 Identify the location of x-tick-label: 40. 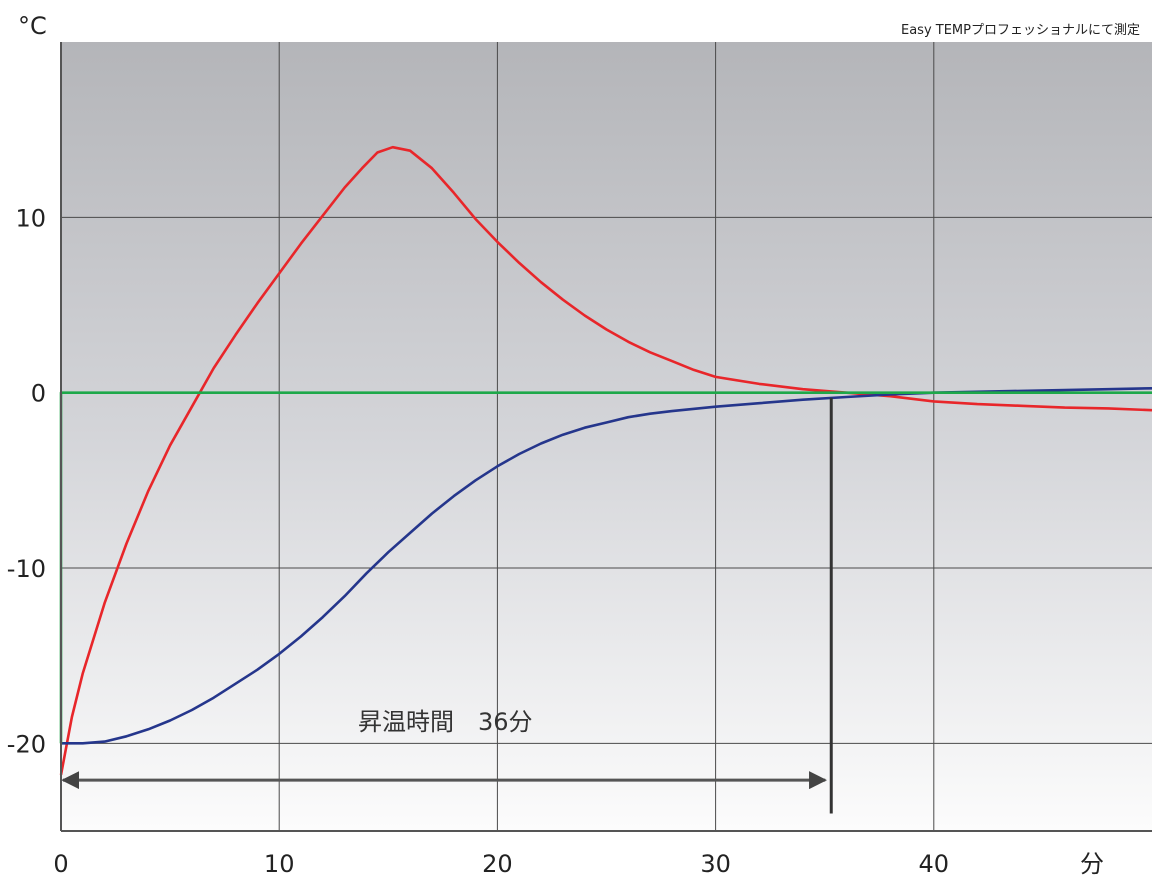
(934, 864).